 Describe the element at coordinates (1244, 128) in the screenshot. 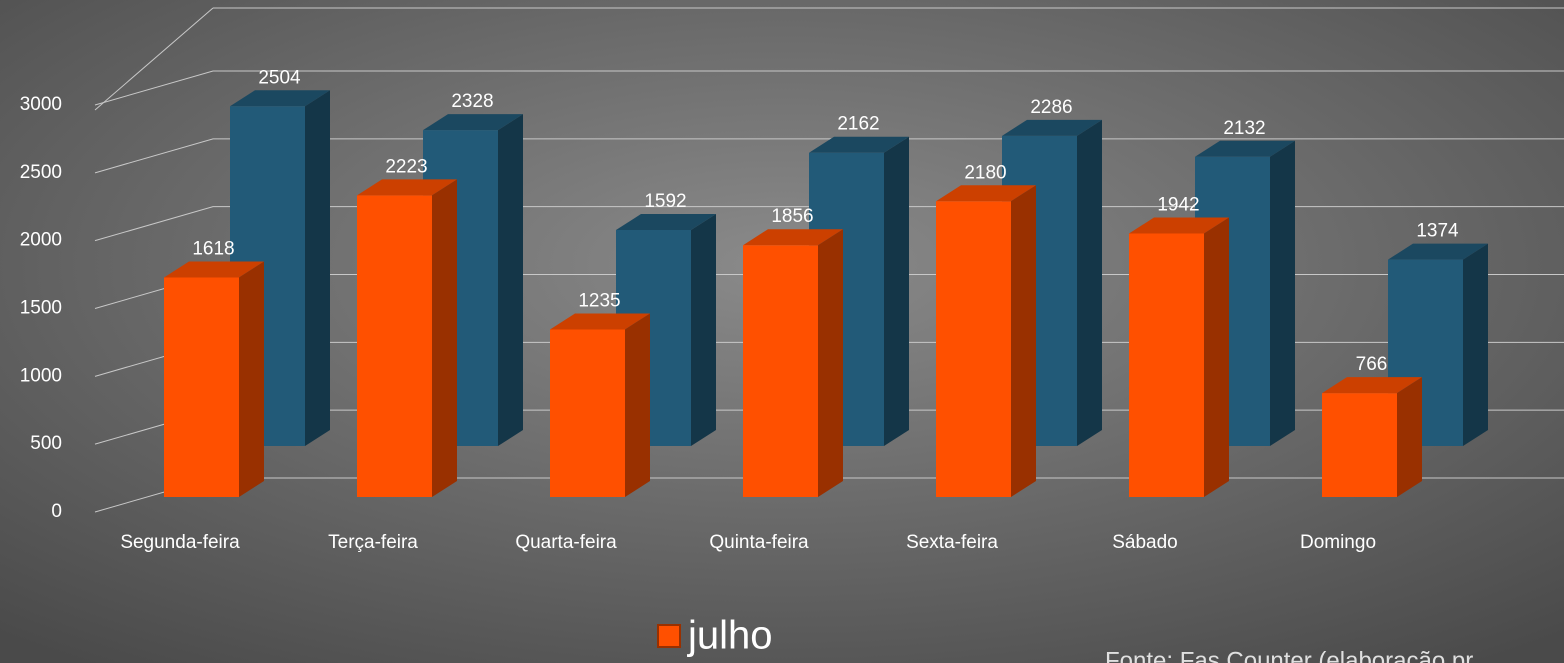

I see `value-label: 2132` at that location.